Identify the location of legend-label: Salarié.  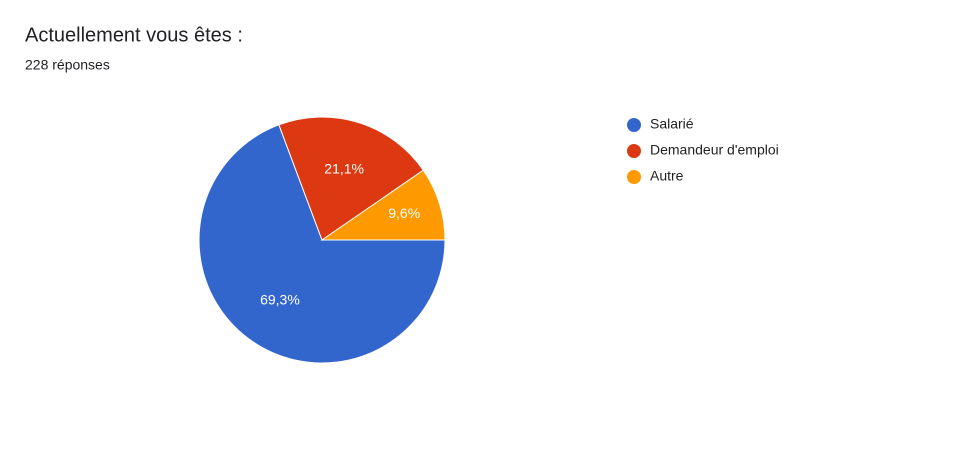
(672, 124).